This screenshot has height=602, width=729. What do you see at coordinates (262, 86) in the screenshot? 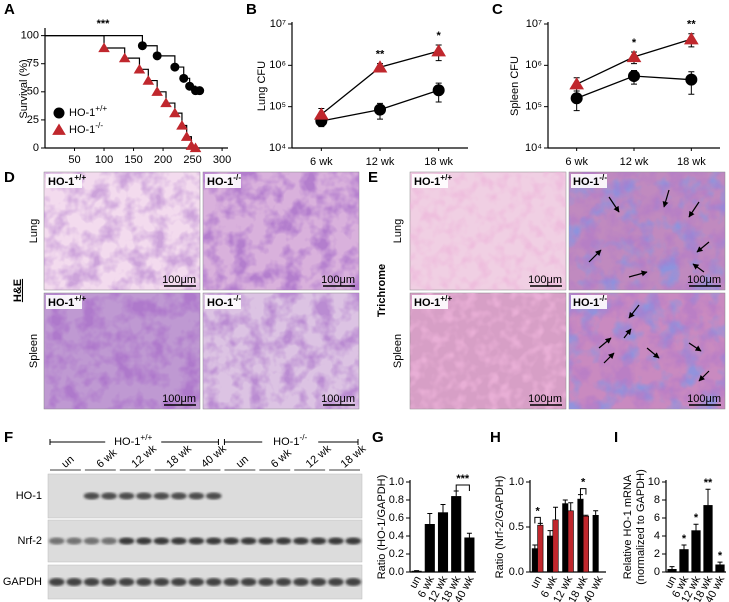
I see `y-axis-label: Lung CFU` at bounding box center [262, 86].